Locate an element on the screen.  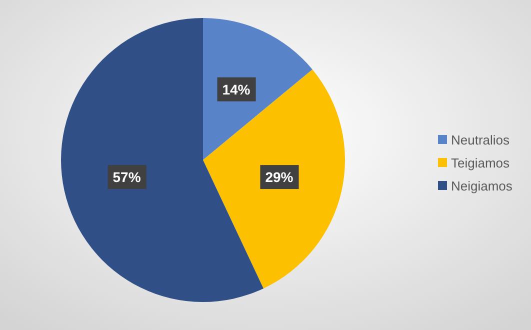
legend-label: Neutralios is located at coordinates (480, 140).